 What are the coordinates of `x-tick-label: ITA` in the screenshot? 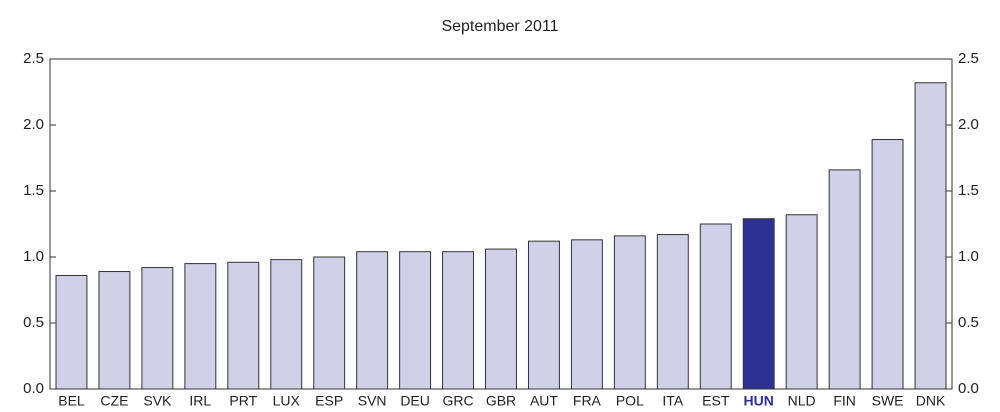 It's located at (672, 401).